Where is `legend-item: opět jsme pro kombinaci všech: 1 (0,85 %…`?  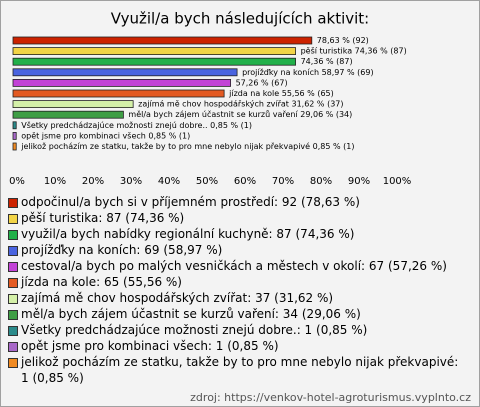
legend-item: opět jsme pro kombinaci všech: 1 (0,85 %… is located at coordinates (238, 346).